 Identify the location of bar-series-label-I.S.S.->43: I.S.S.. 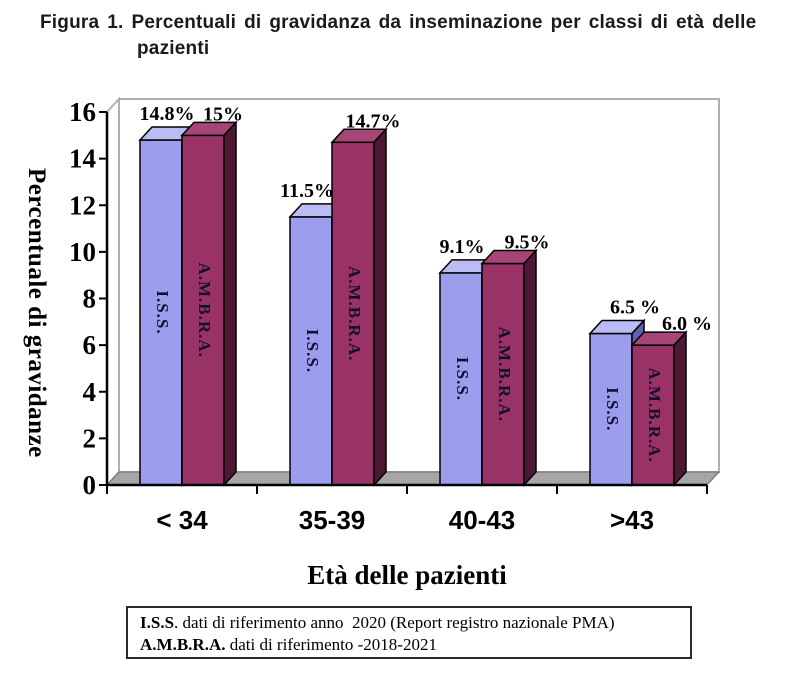
(612, 409).